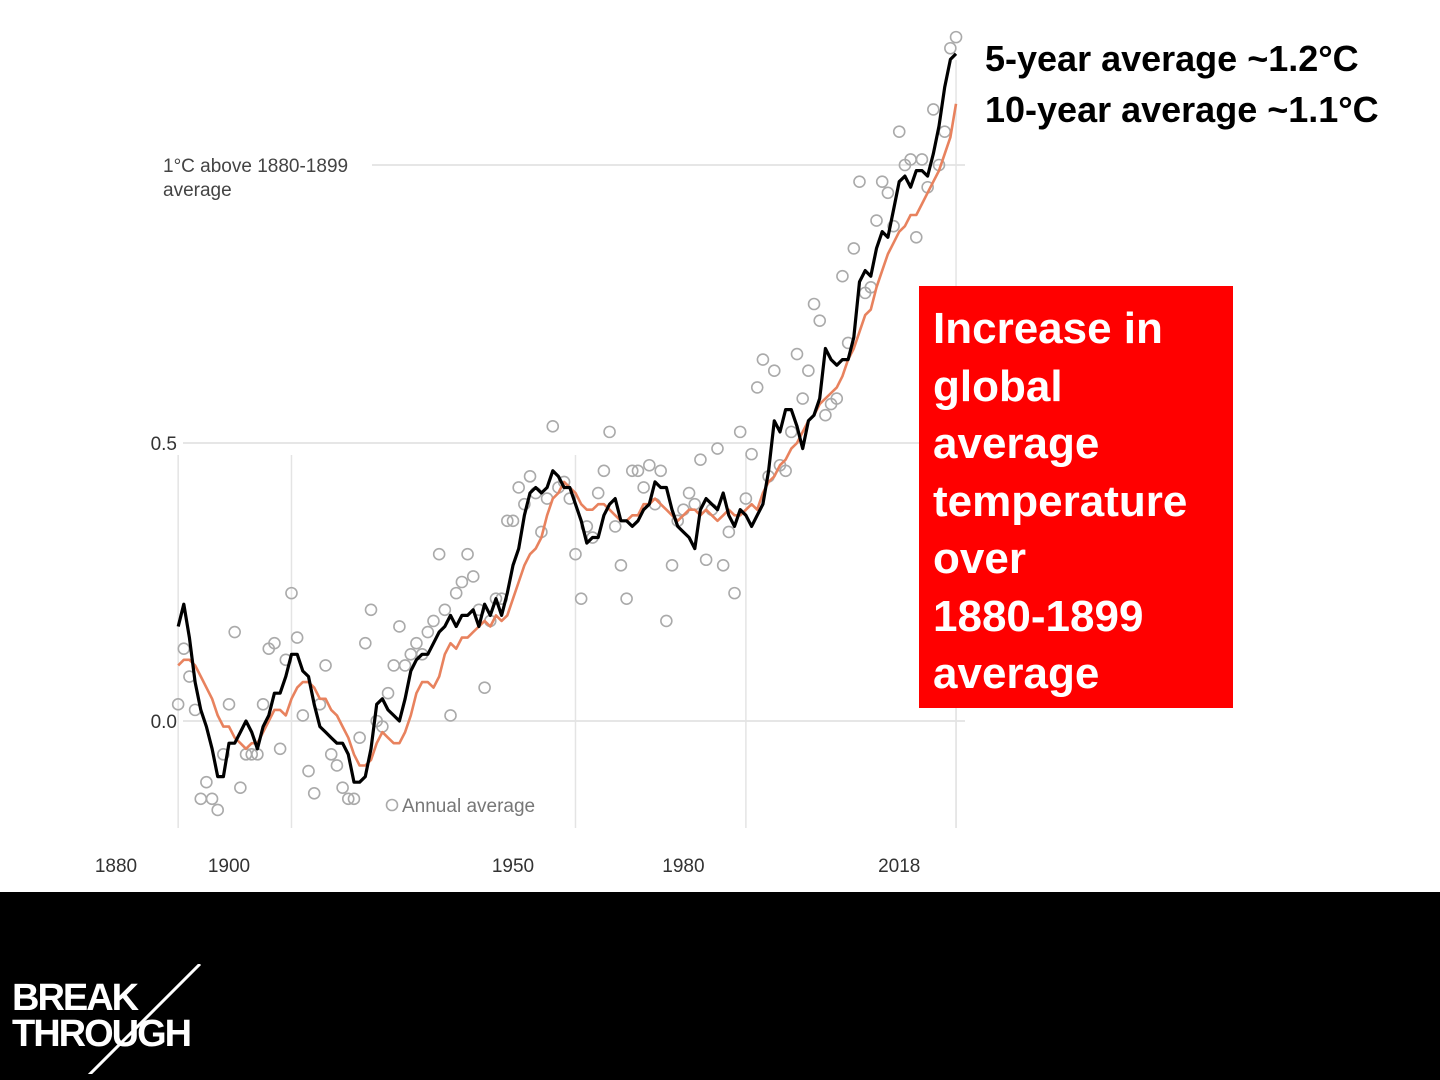 Image resolution: width=1440 pixels, height=1080 pixels. I want to click on x-tick-label: 2018, so click(899, 866).